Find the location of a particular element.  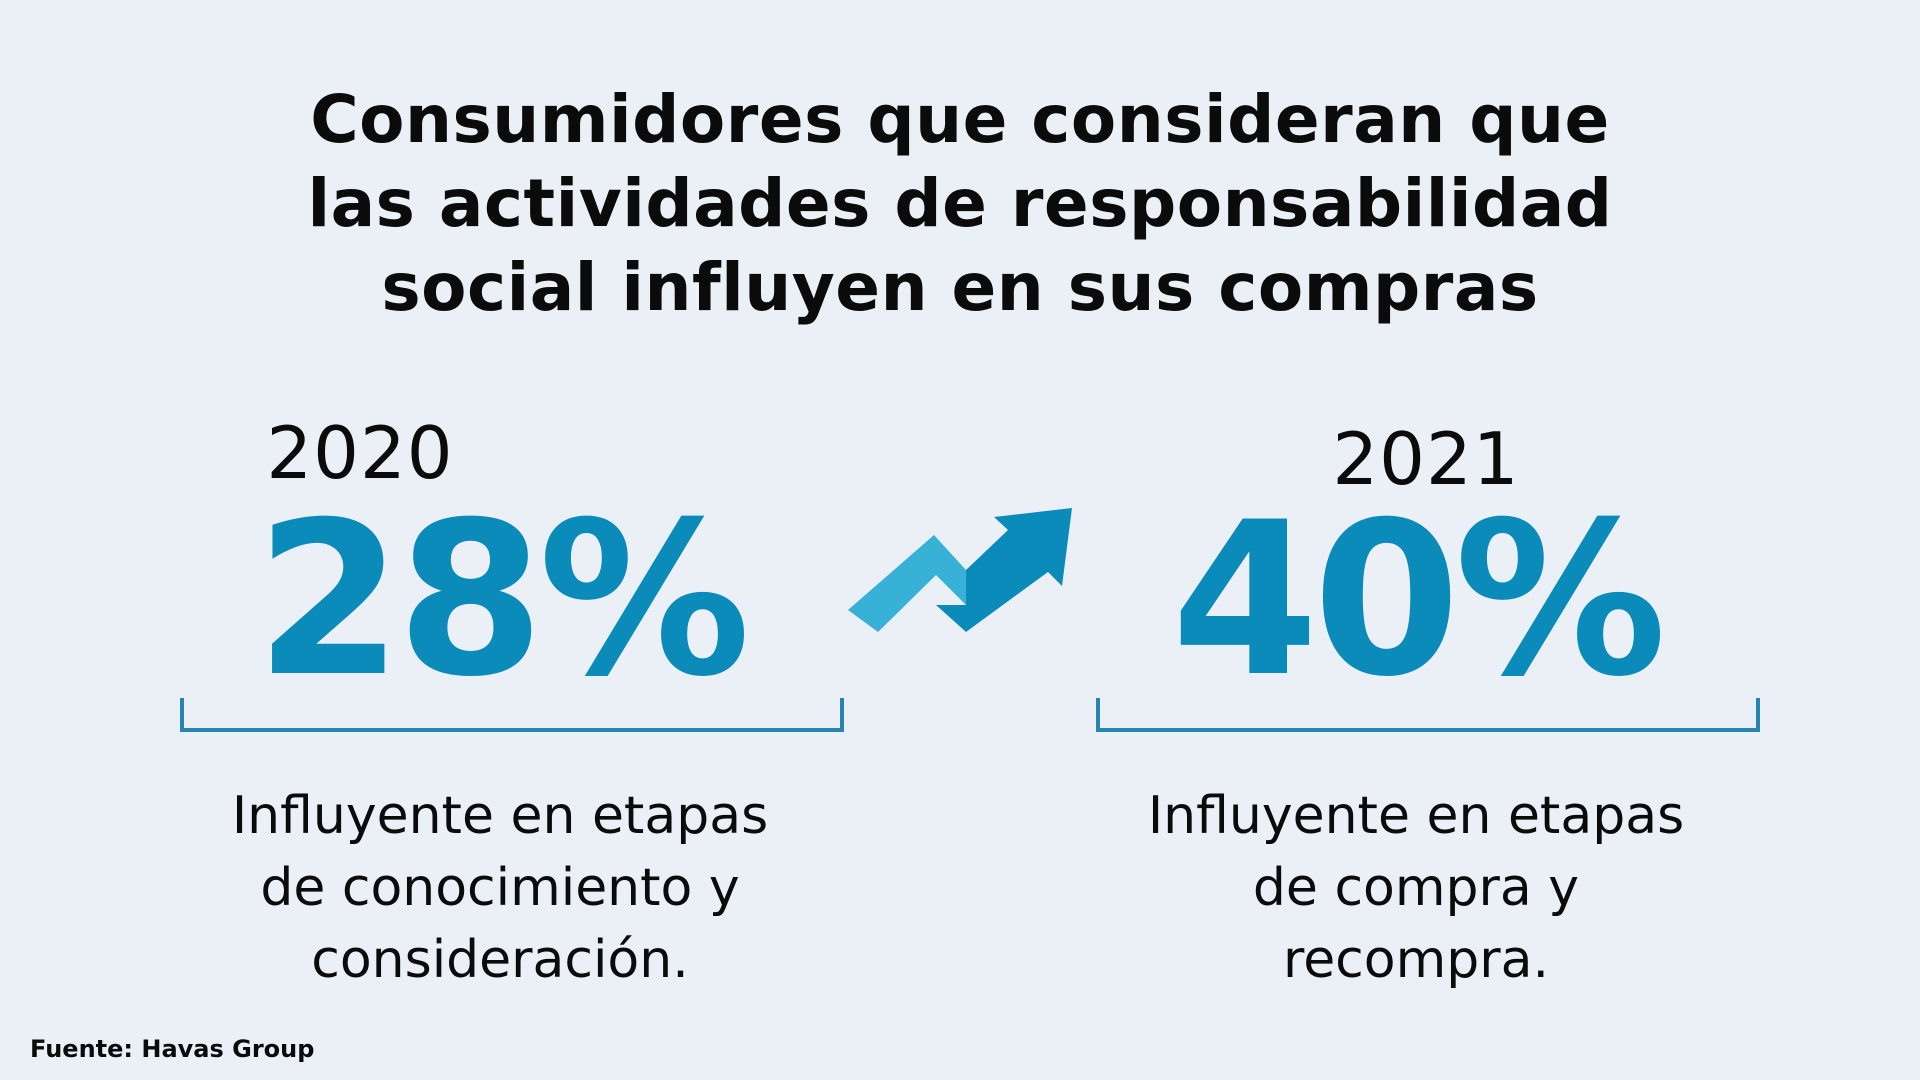

description-line: de conocimiento y is located at coordinates (500, 888).